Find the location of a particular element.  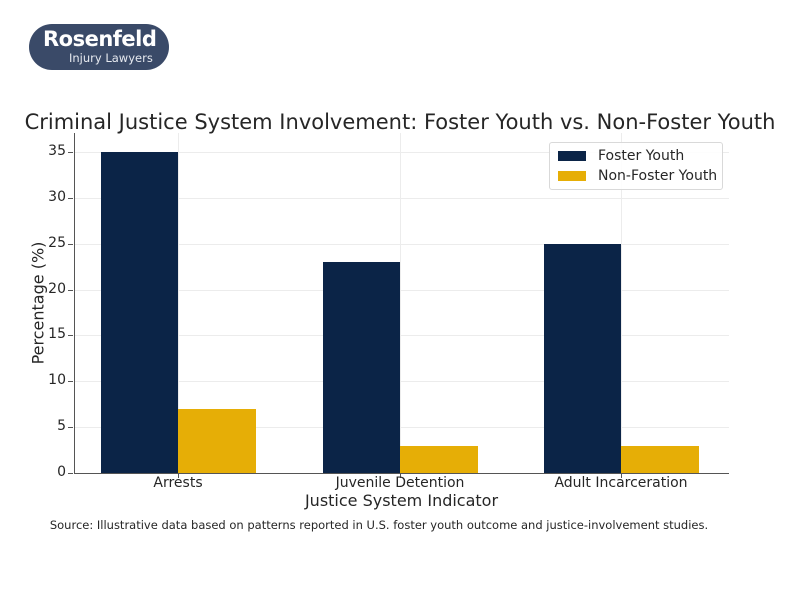

x-tick-label: Arrests is located at coordinates (178, 483).